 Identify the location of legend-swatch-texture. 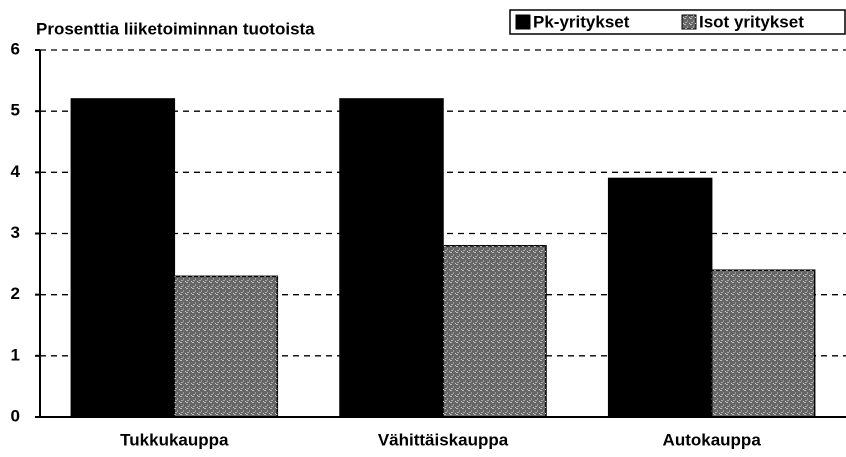
(689, 22).